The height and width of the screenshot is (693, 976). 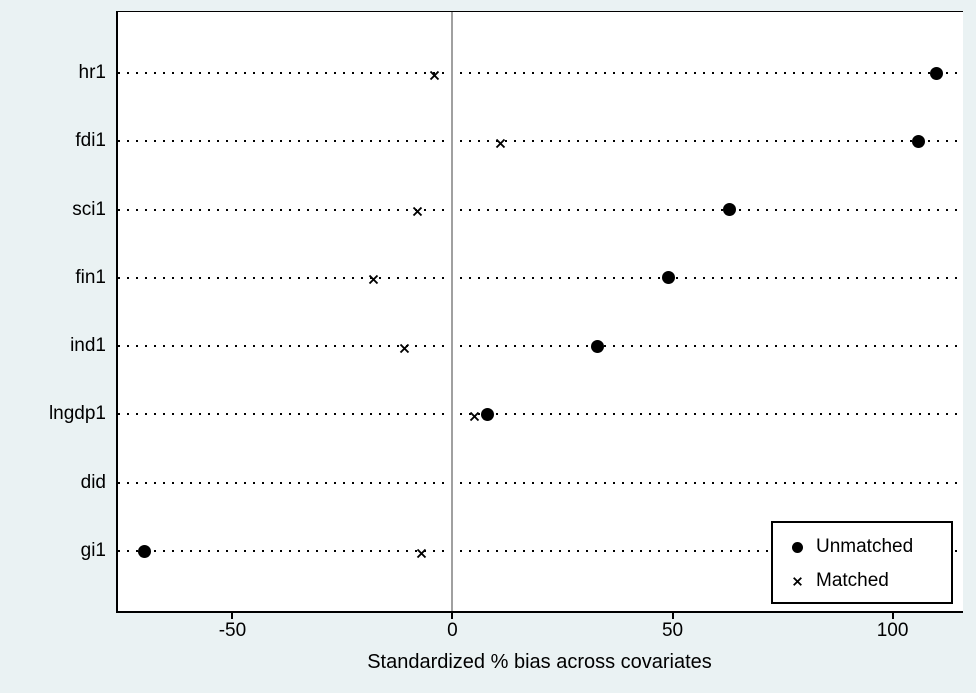 I want to click on unmatched-marker-sci1, so click(x=730, y=210).